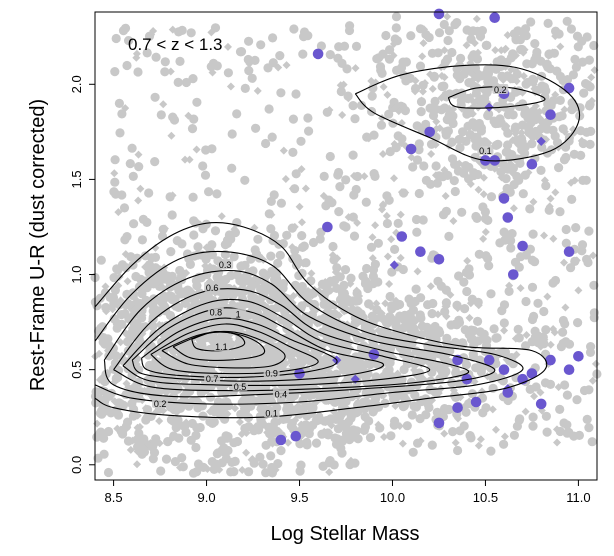  What do you see at coordinates (221, 347) in the screenshot?
I see `contour-label: 1.1` at bounding box center [221, 347].